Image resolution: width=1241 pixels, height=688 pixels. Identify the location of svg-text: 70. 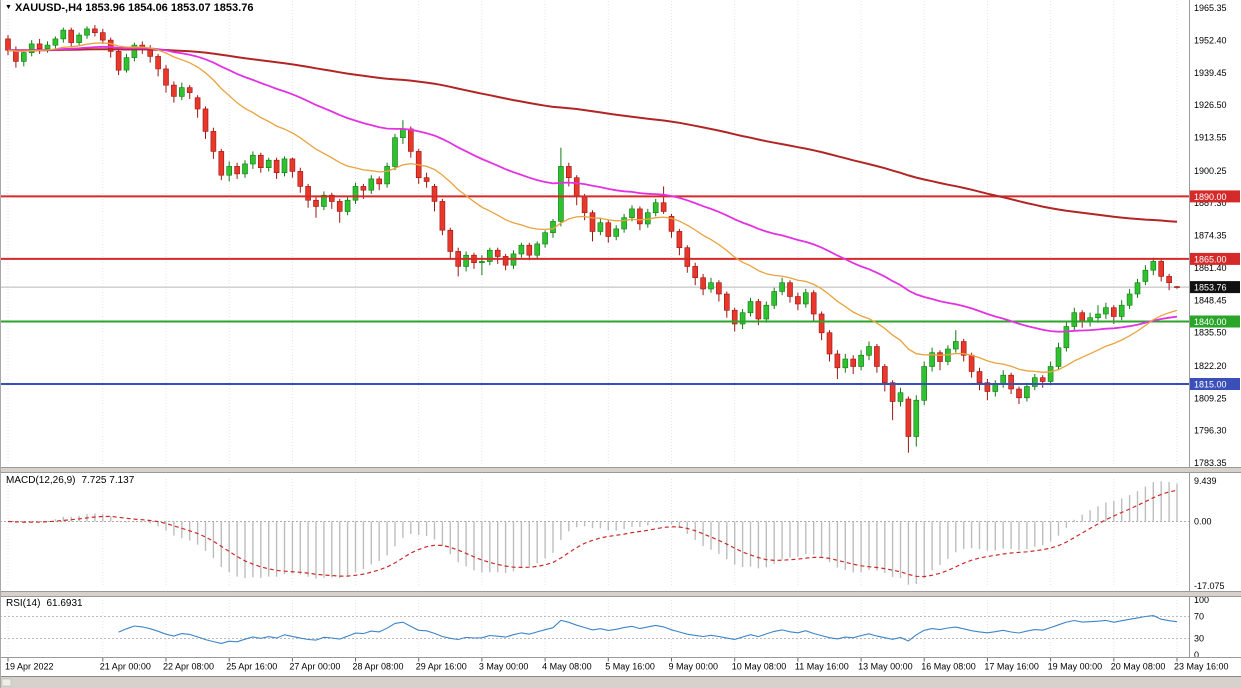
(1199, 617).